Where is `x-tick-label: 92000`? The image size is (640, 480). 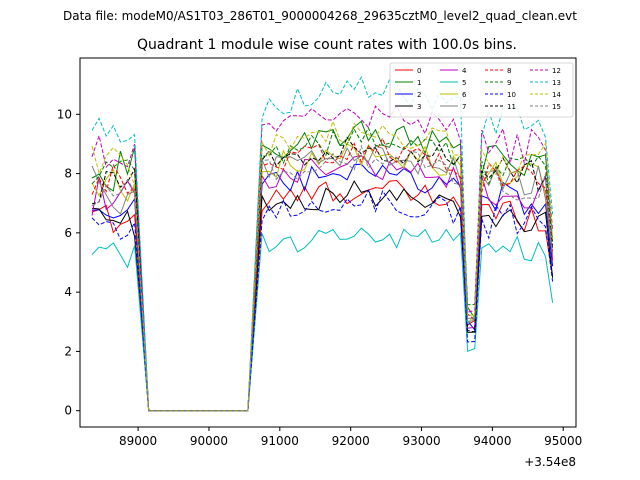 x-tick-label: 92000 is located at coordinates (351, 441).